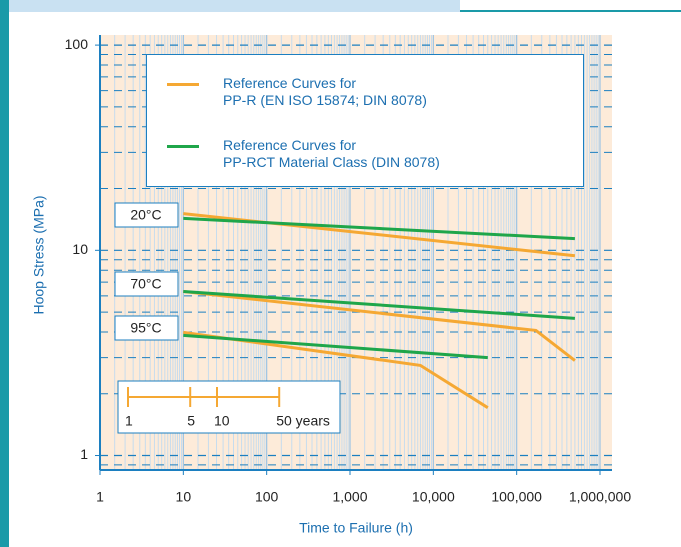 The image size is (681, 547). I want to click on y-tick-label: 1, so click(84, 454).